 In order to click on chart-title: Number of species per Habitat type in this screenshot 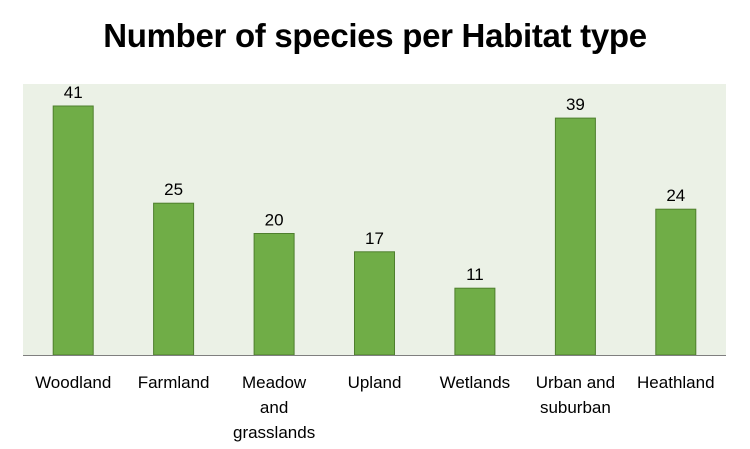, I will do `click(375, 35)`.